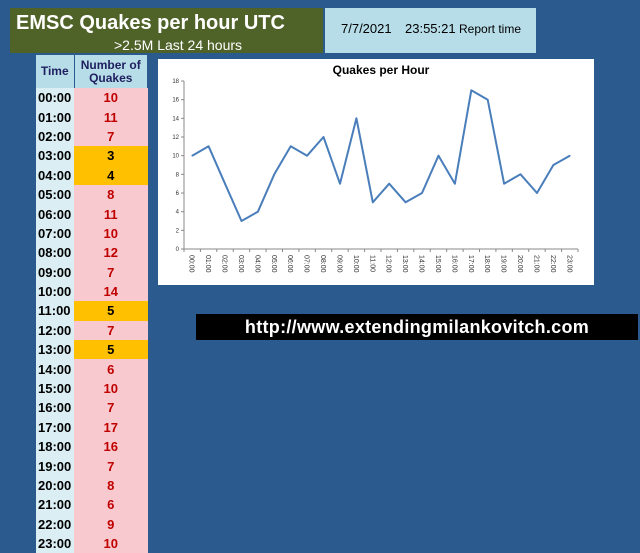 This screenshot has height=553, width=640. I want to click on row-quake-count: 4, so click(111, 175).